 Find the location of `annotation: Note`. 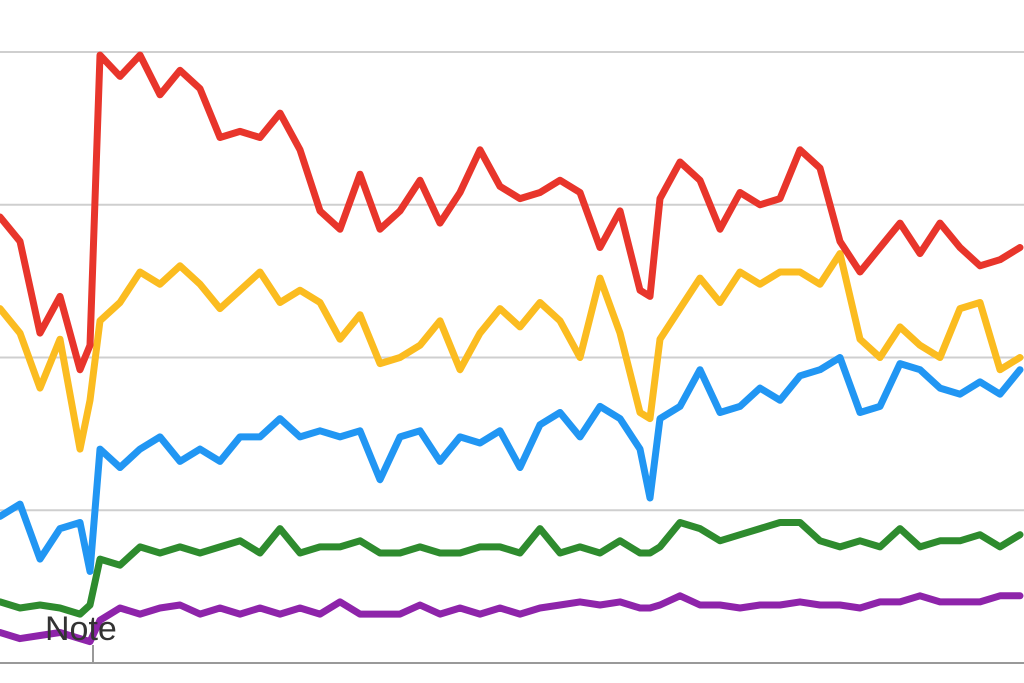

annotation: Note is located at coordinates (81, 629).